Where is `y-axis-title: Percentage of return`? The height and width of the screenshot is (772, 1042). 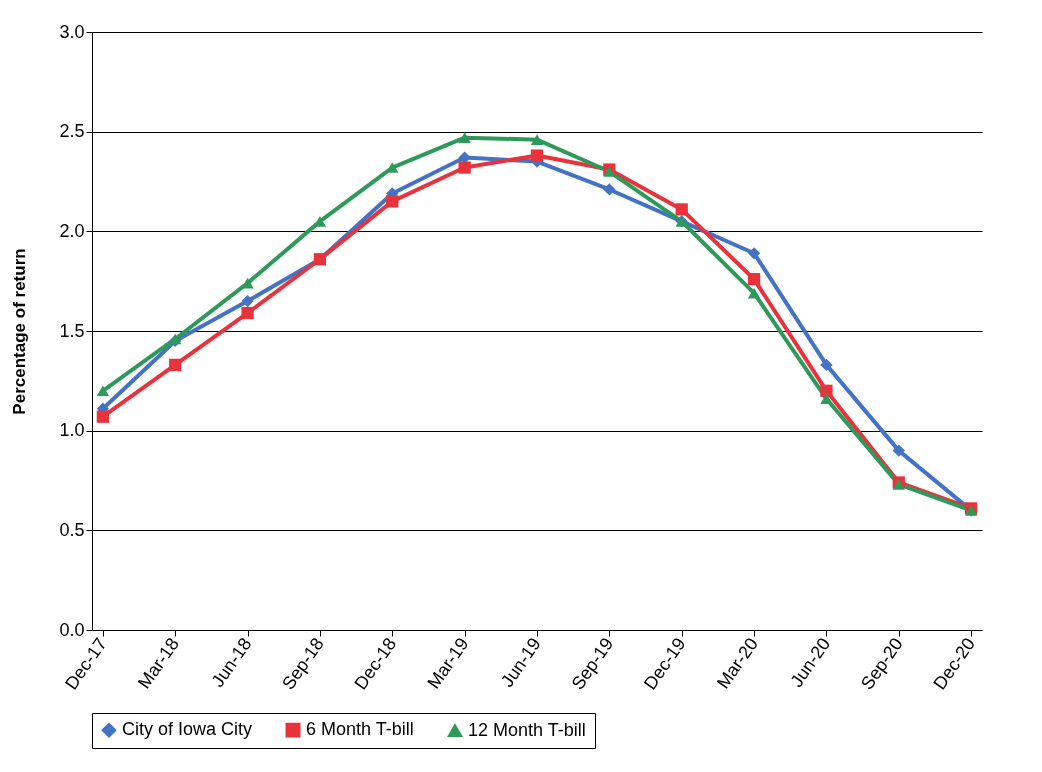 y-axis-title: Percentage of return is located at coordinates (20, 331).